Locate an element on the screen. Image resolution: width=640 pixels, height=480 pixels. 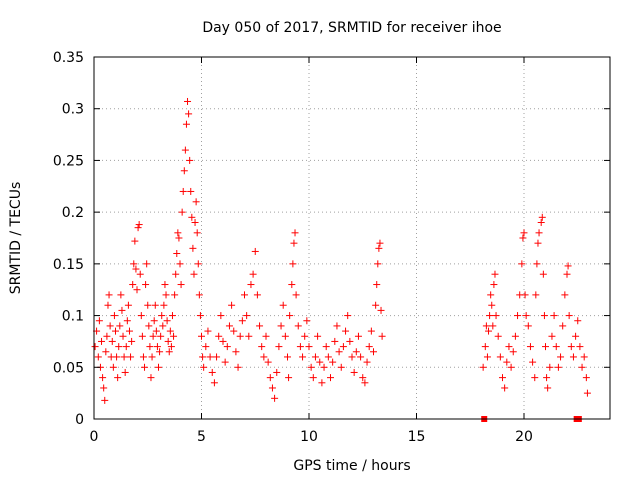
y-tick-label: 0.25 is located at coordinates (68, 161).